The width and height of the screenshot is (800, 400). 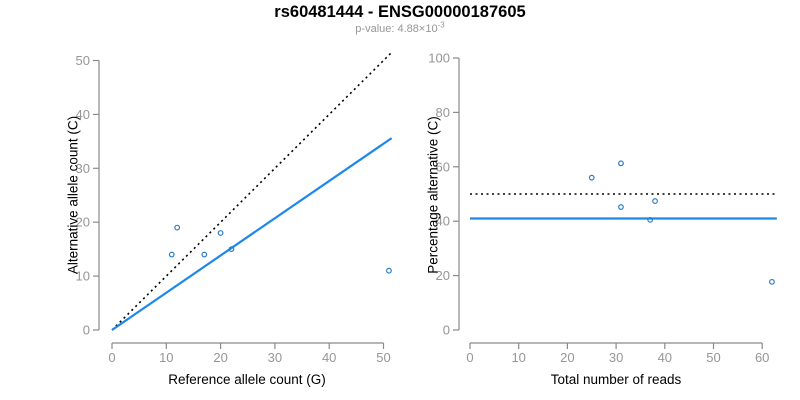 What do you see at coordinates (713, 357) in the screenshot?
I see `percentage-x-tick-label: 50` at bounding box center [713, 357].